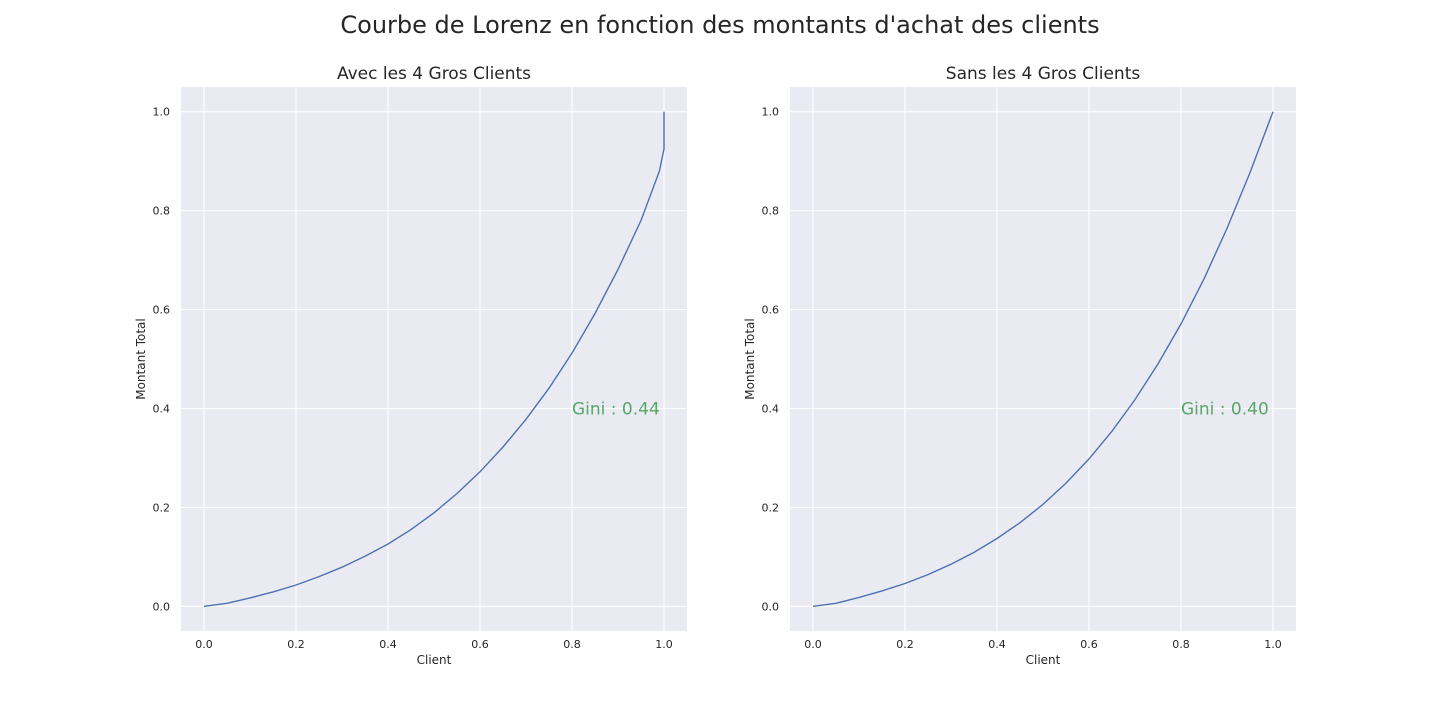 Image resolution: width=1440 pixels, height=720 pixels. What do you see at coordinates (1043, 74) in the screenshot?
I see `chart-title: Sans les 4 Gros Clients` at bounding box center [1043, 74].